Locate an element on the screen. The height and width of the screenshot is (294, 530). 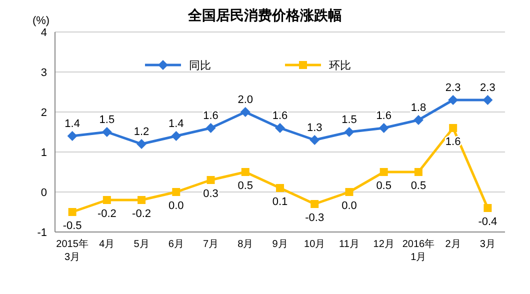
x-tick-label: 2016年 1月 is located at coordinates (418, 250).